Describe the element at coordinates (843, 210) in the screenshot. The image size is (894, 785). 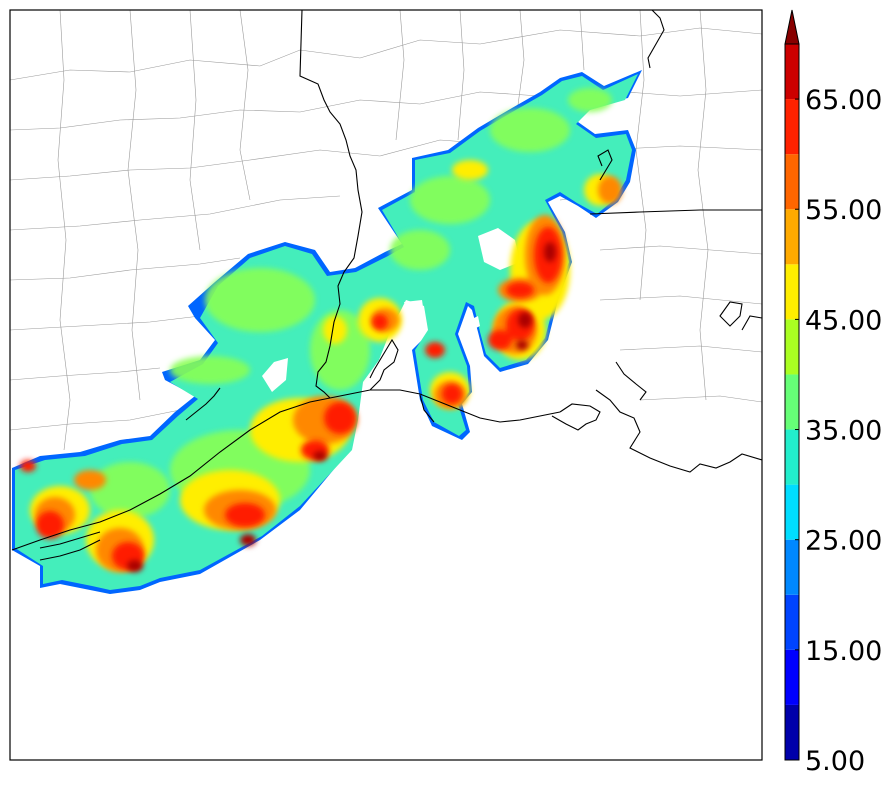
I see `colorbar-tick-label: 55.00` at that location.